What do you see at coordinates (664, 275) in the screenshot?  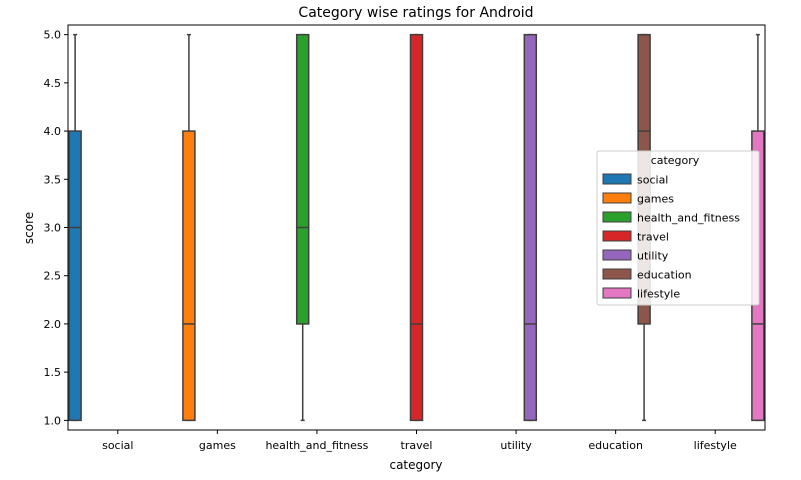 I see `legend-entry-education: education` at bounding box center [664, 275].